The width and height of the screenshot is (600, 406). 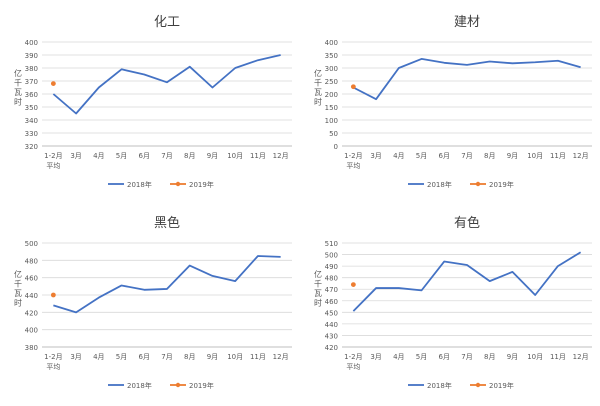 What do you see at coordinates (31, 108) in the screenshot?
I see `y-tick-label: 350` at bounding box center [31, 108].